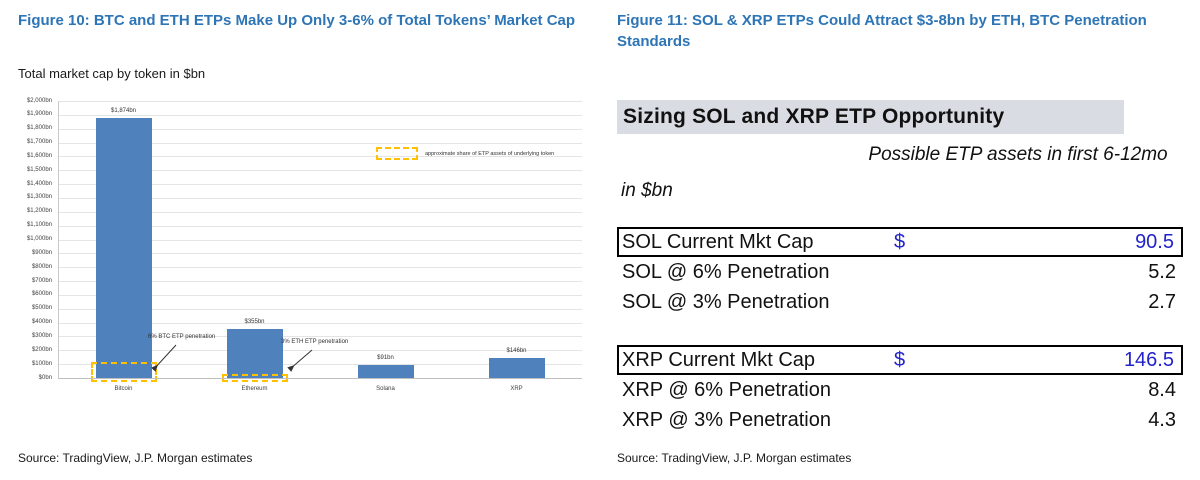 The image size is (1200, 480). I want to click on y-tick-label: $1,900bn, so click(39, 114).